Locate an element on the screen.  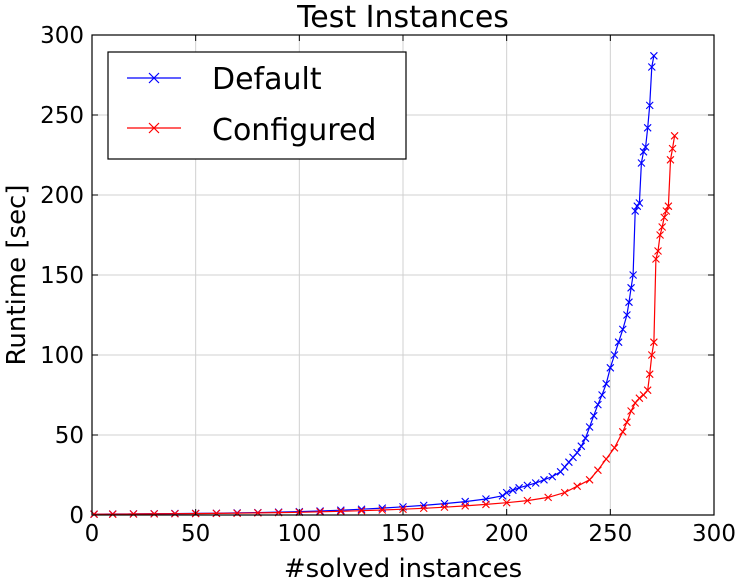
legend: Default Configured is located at coordinates (257, 105).